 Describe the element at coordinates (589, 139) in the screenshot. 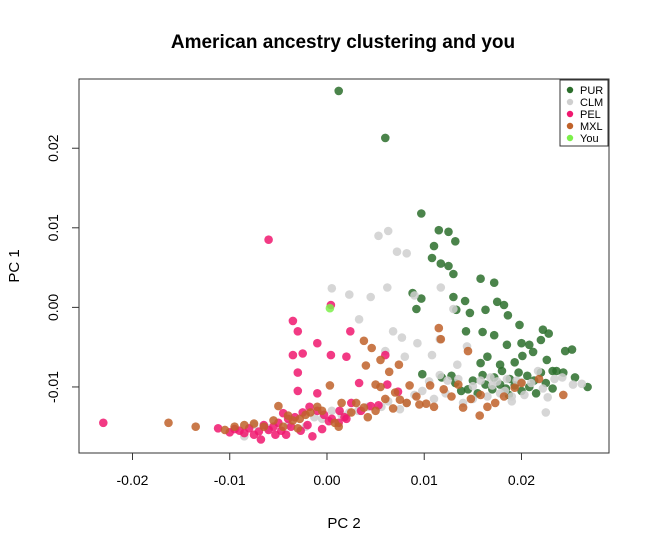

I see `legend-label-you: You` at that location.